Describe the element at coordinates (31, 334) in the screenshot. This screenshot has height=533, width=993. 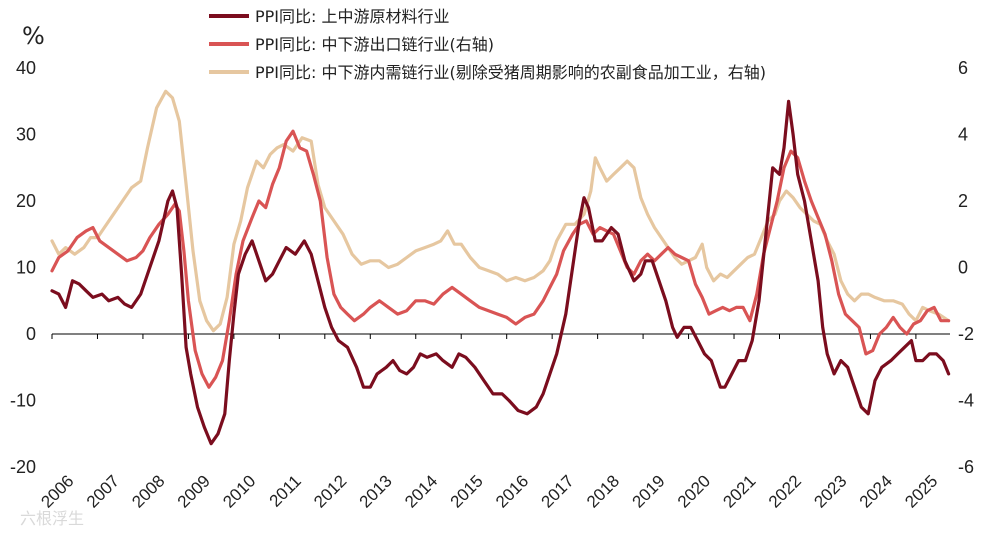
I see `y-left-tick-label: 0` at that location.